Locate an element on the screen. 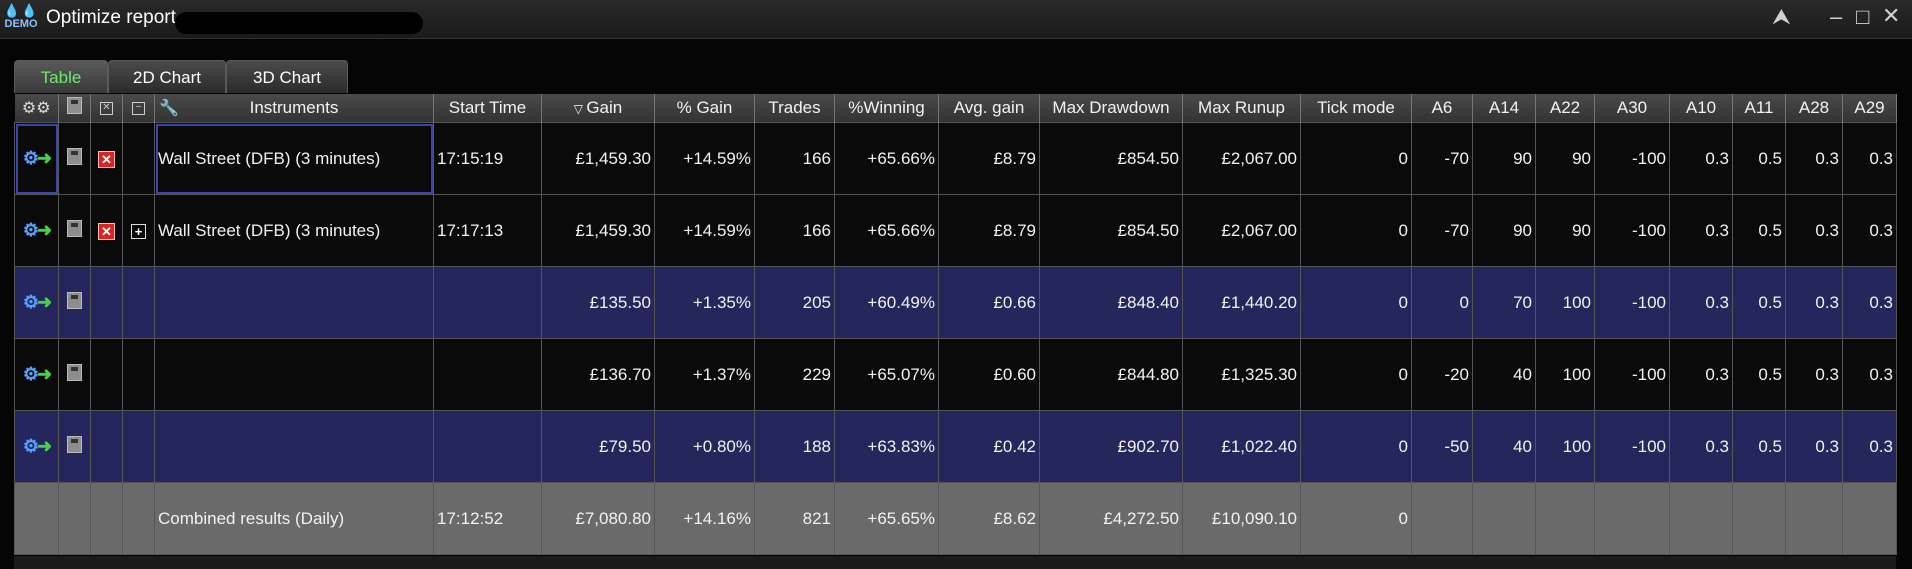  col-pct-gain: % Gain is located at coordinates (704, 108).